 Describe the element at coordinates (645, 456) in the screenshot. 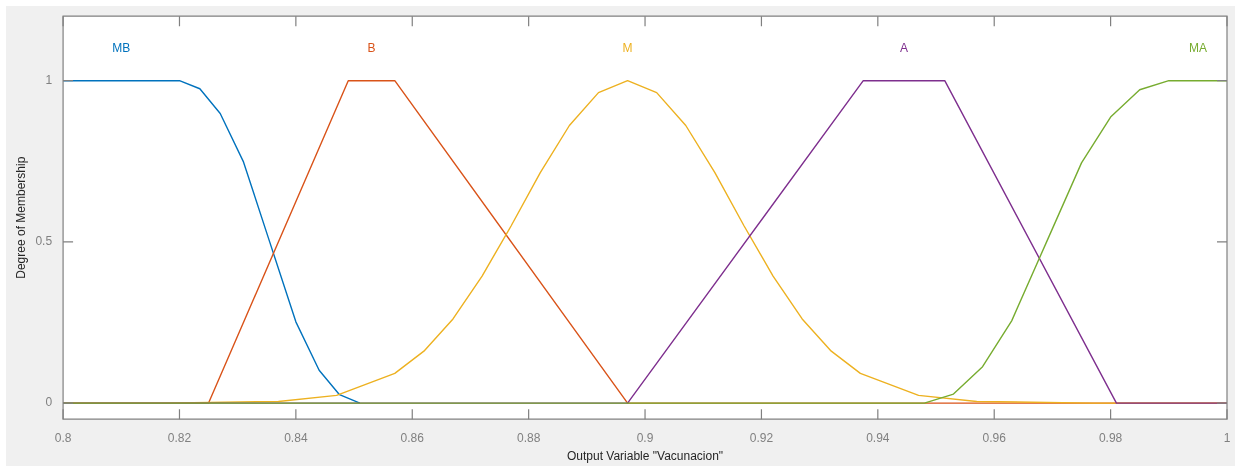

I see `x-axis-title: Output Variable "Vacunacion"` at that location.